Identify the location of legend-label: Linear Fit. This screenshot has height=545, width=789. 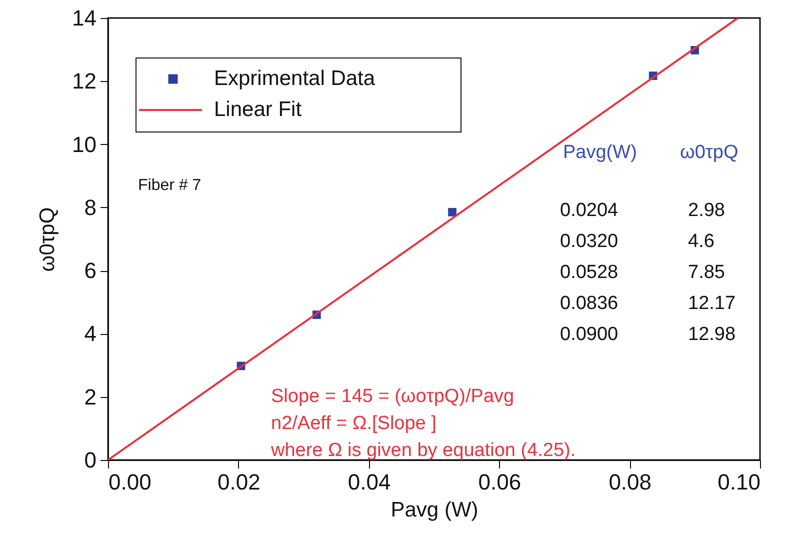
(258, 109).